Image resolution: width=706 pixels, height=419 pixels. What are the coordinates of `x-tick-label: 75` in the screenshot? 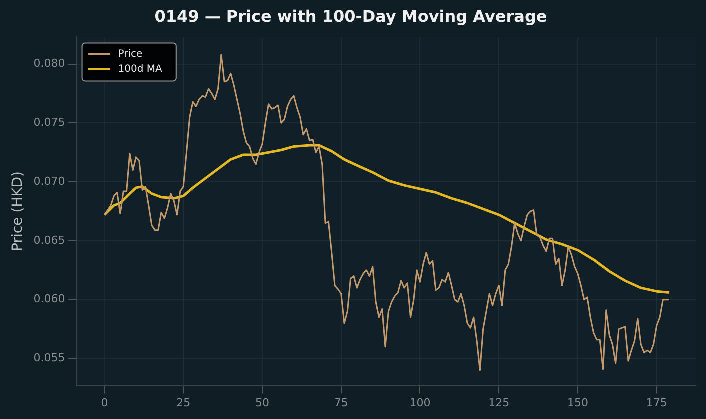 It's located at (341, 403).